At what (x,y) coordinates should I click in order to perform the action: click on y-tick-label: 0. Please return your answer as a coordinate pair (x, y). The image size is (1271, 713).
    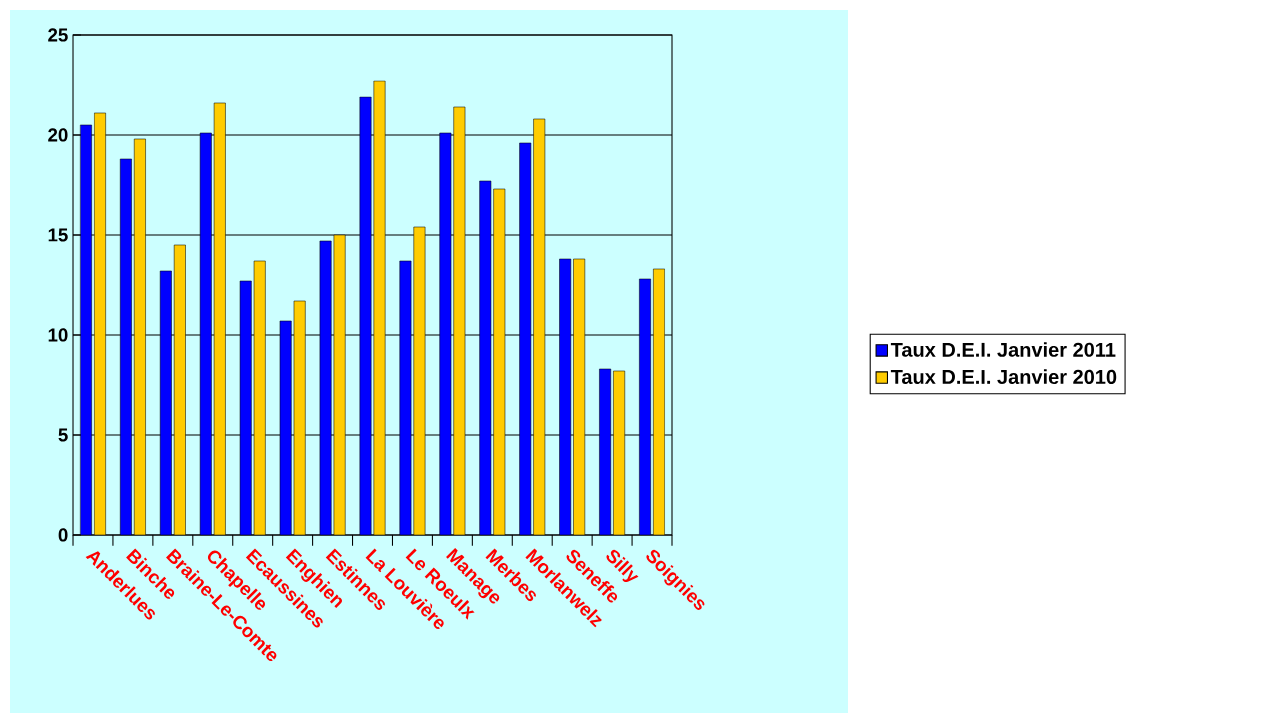
    Looking at the image, I should click on (63, 535).